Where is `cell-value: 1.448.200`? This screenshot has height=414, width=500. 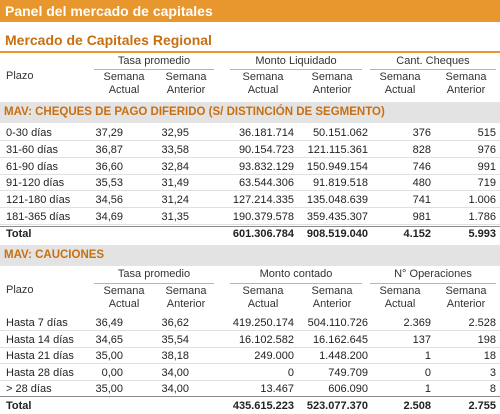 cell-value: 1.448.200 is located at coordinates (343, 356).